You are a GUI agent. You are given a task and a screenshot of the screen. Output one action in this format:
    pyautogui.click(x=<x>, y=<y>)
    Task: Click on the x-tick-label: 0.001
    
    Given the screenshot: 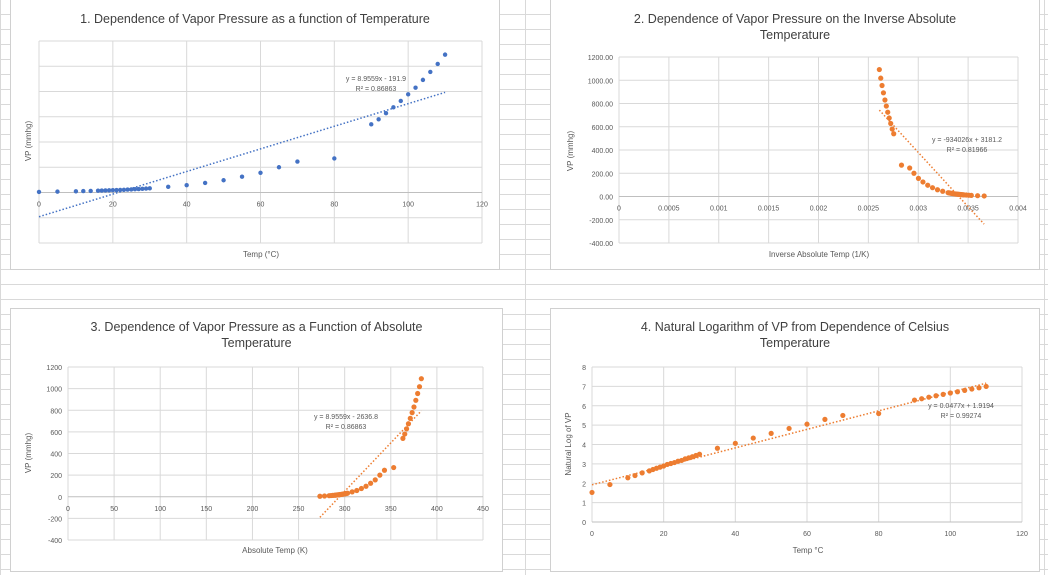 What is the action you would take?
    pyautogui.click(x=719, y=209)
    